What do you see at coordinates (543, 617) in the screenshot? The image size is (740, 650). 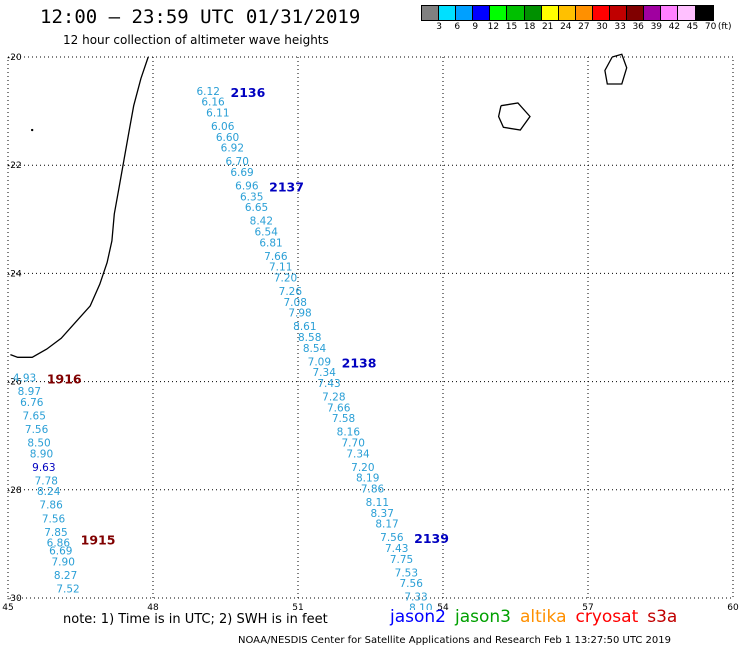 I see `legend-entry: altika` at bounding box center [543, 617].